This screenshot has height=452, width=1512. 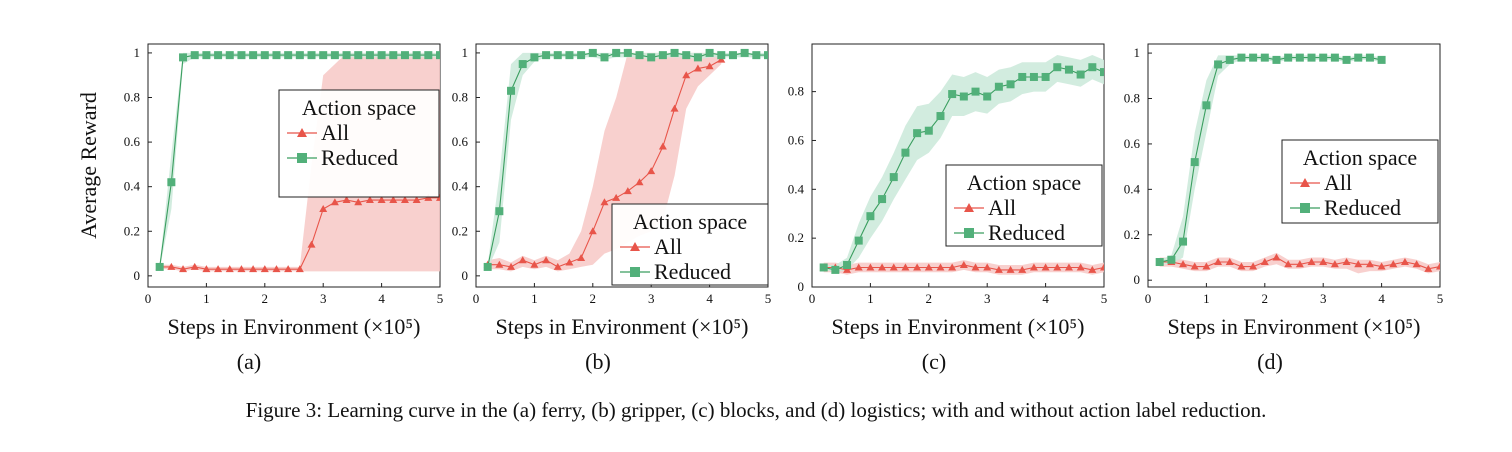 I want to click on legend-frame, so click(x=359, y=143).